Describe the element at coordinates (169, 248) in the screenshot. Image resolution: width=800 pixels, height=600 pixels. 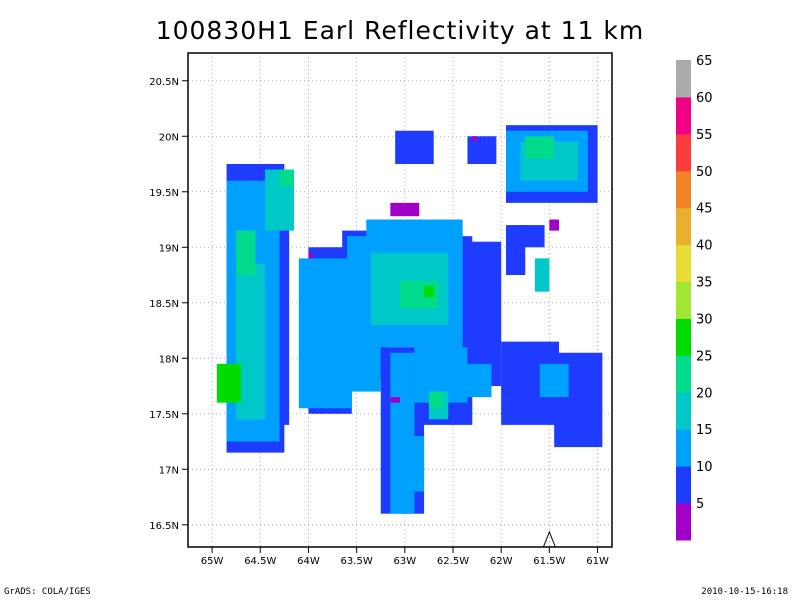
I see `y-tick-label: 19N` at that location.